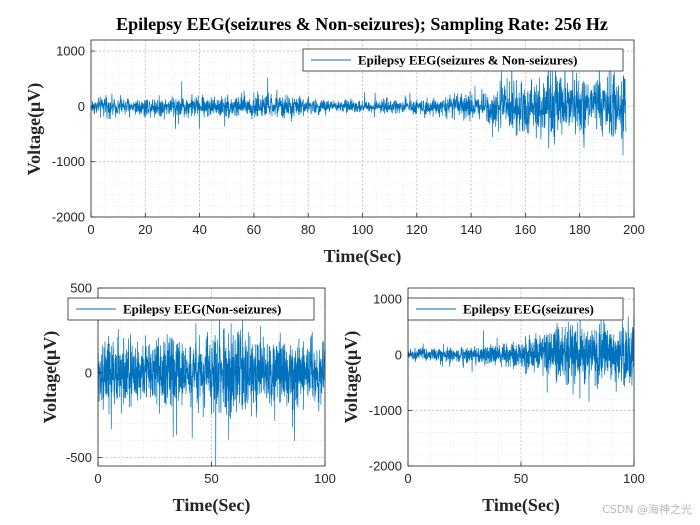  What do you see at coordinates (202, 309) in the screenshot?
I see `c1-legend-label: Epilepsy EEG(Non-seizures)` at bounding box center [202, 309].